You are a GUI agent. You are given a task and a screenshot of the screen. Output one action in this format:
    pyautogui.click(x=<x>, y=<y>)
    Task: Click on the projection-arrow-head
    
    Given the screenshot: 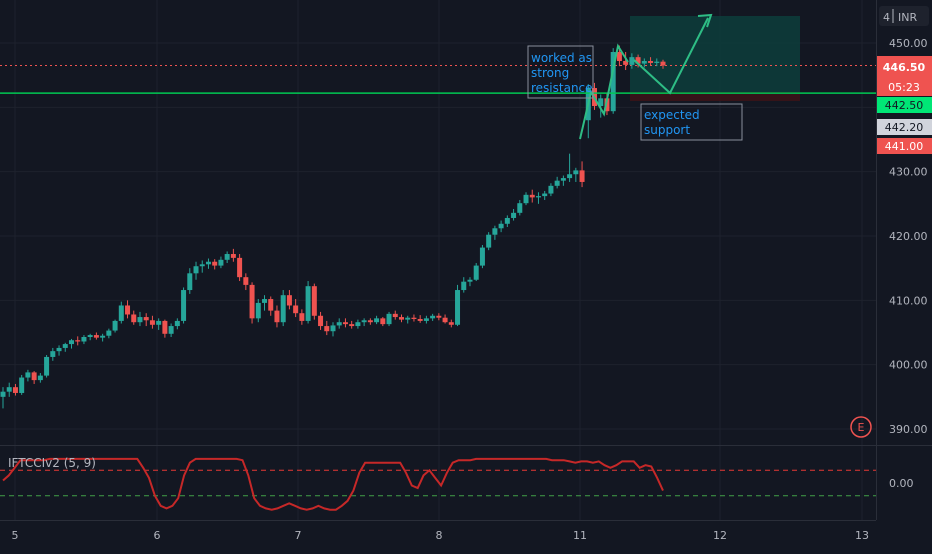 What is the action you would take?
    pyautogui.click(x=705, y=20)
    